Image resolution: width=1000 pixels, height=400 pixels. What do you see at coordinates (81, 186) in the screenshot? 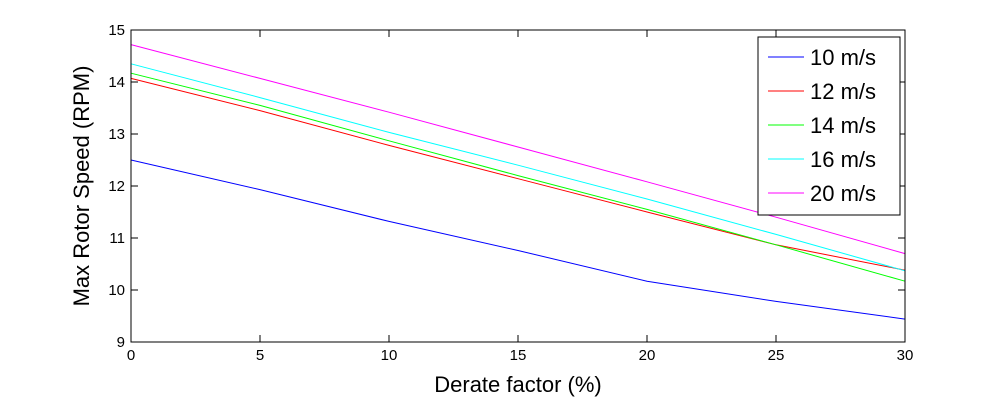
I see `y-axis-title: Max Rotor Speed (RPM)` at bounding box center [81, 186].